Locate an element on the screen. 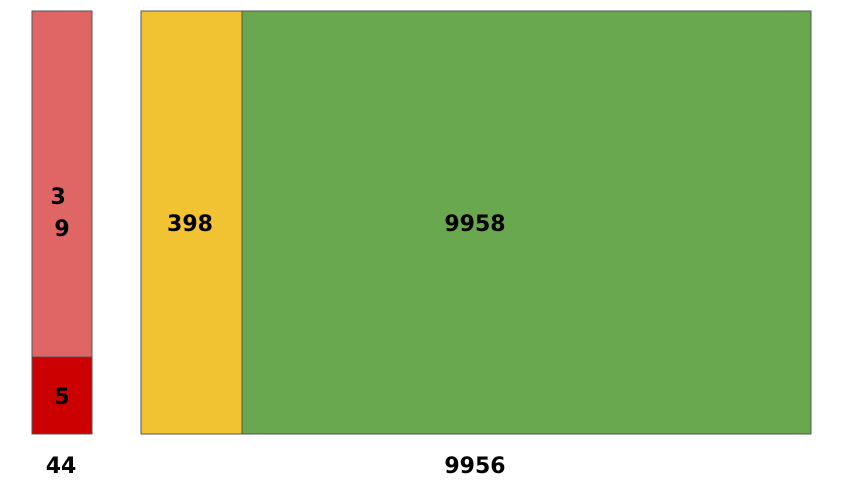 The width and height of the screenshot is (848, 488). bar-segment-39-label: 3 9 is located at coordinates (62, 213).